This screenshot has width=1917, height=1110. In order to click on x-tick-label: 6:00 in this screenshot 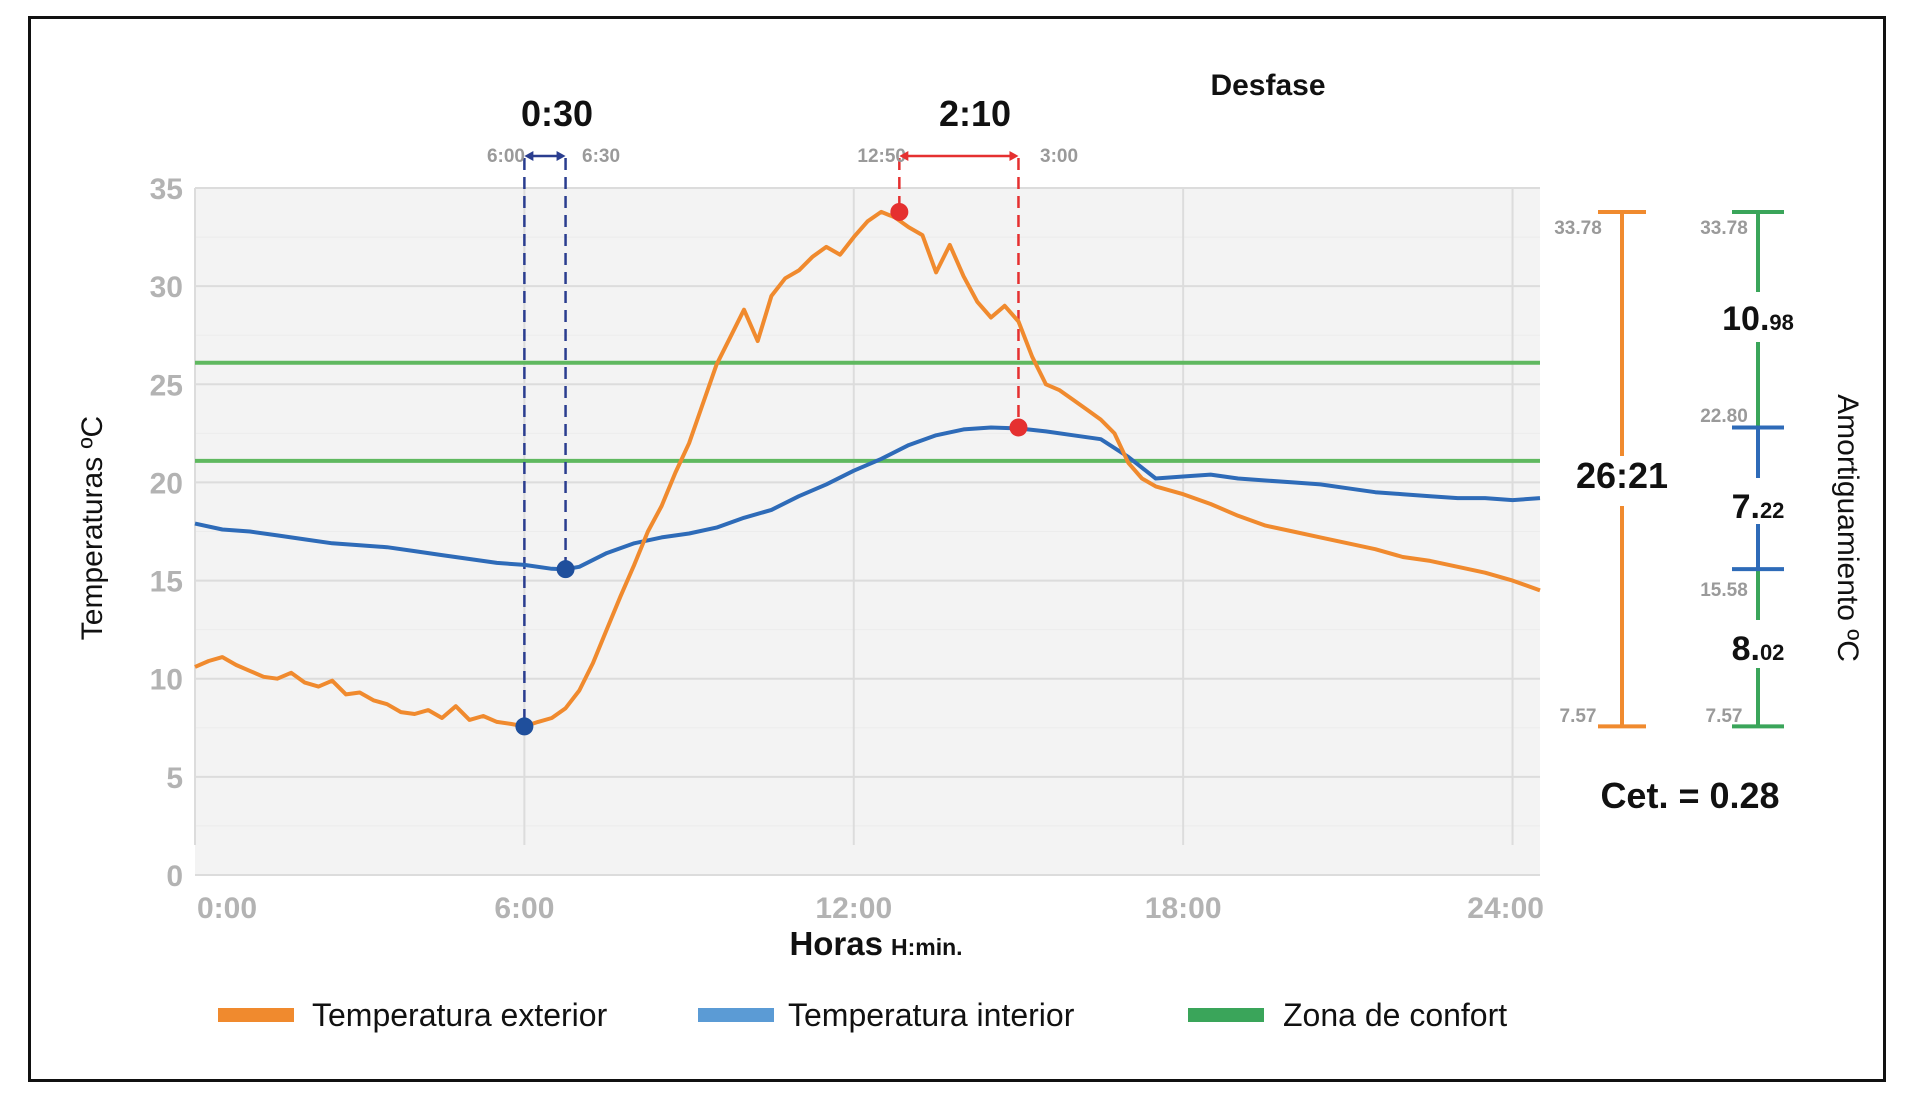, I will do `click(524, 908)`.